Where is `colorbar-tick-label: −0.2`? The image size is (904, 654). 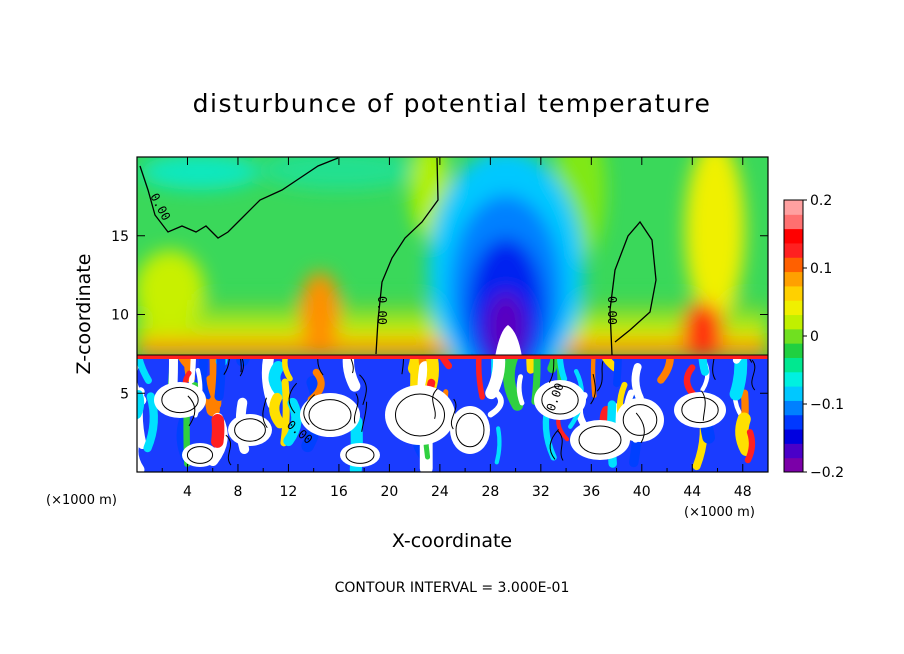 colorbar-tick-label: −0.2 is located at coordinates (827, 473).